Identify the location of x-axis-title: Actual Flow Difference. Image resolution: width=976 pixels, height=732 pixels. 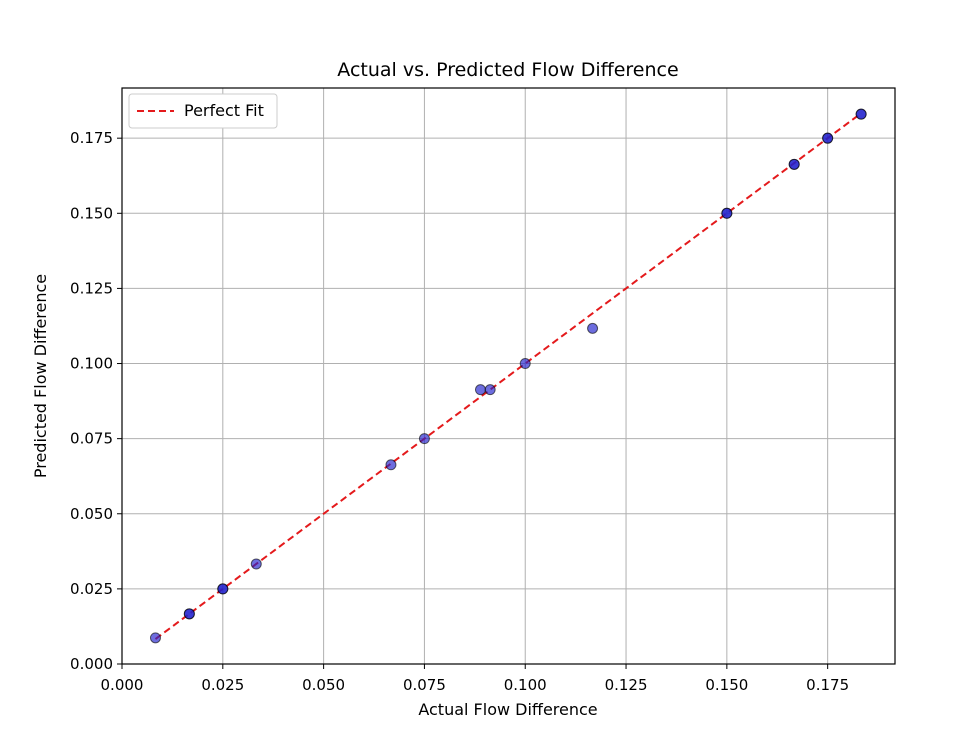
(507, 709).